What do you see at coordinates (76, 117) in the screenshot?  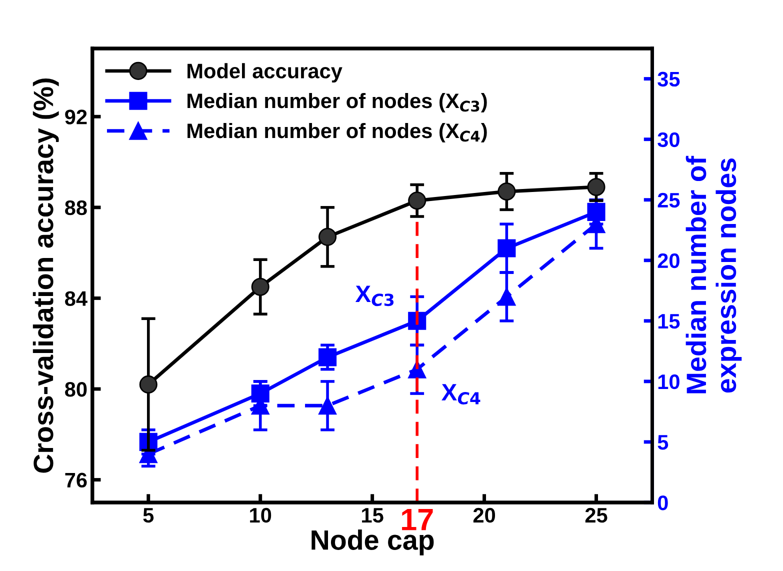 I see `y-tick-label: 92` at bounding box center [76, 117].